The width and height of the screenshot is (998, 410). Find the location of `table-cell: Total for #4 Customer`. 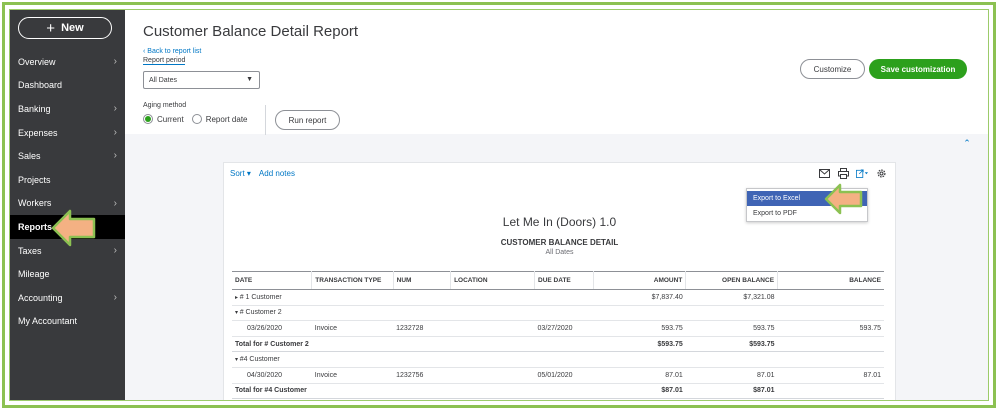

table-cell: Total for #4 Customer is located at coordinates (272, 391).